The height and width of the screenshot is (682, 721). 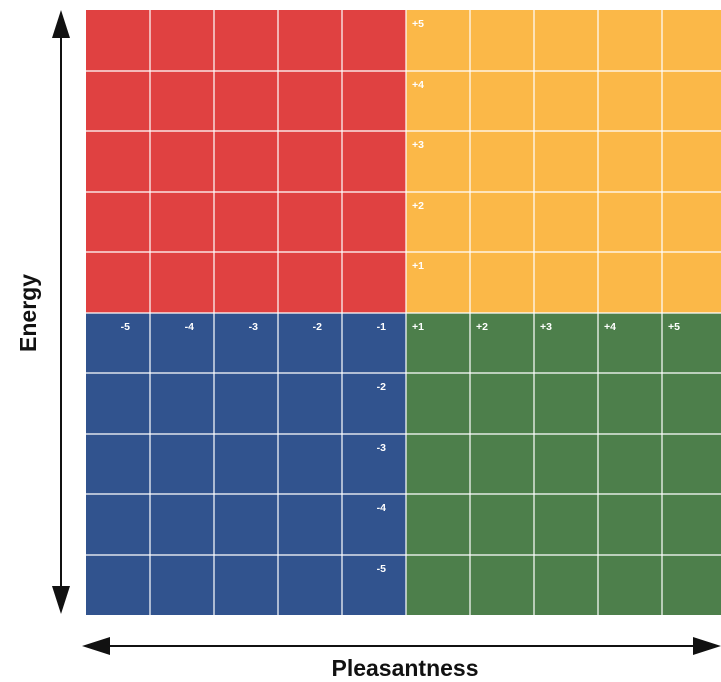 What do you see at coordinates (253, 327) in the screenshot?
I see `pleasantness-label: -3` at bounding box center [253, 327].